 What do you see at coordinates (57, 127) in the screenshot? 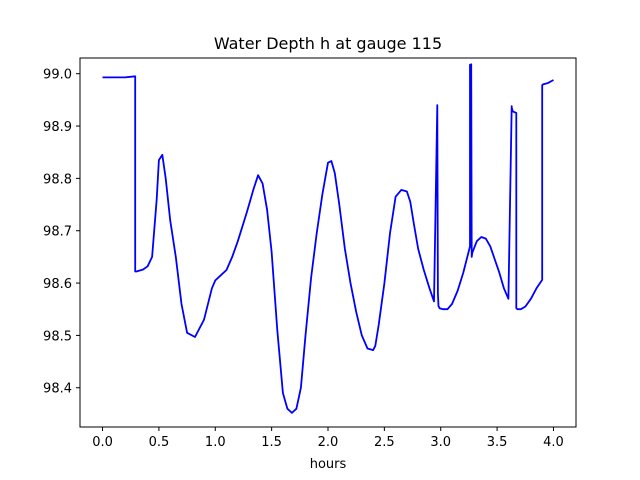
I see `y-tick-label: 98.9` at bounding box center [57, 127].